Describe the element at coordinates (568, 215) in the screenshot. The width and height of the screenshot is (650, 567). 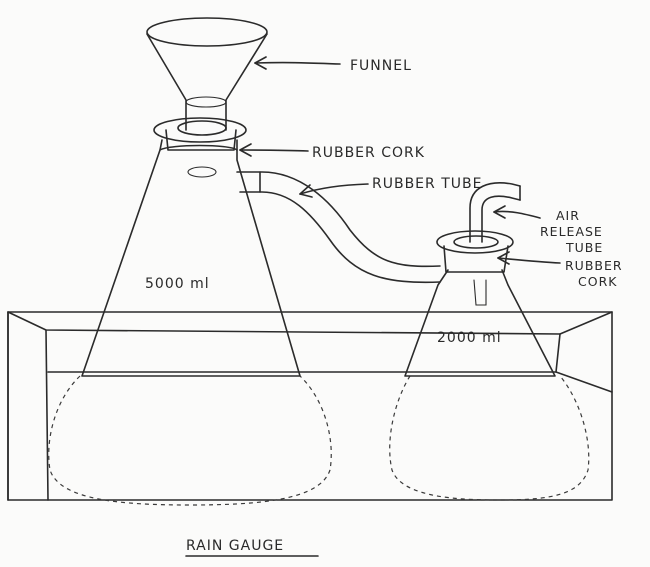
I see `air-release-tube-label-line1: AIR` at that location.